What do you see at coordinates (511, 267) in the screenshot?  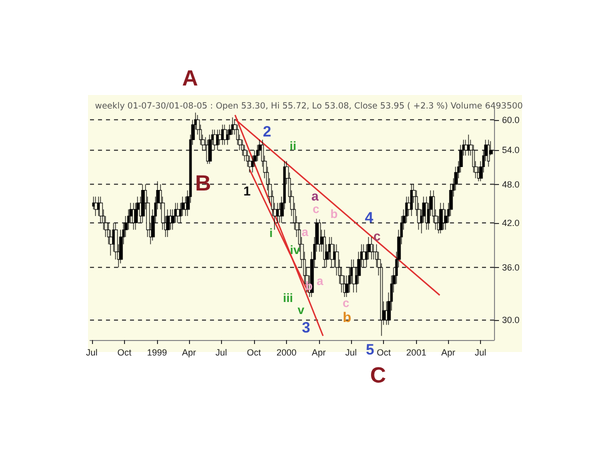 I see `y-tick-label: 36.0` at bounding box center [511, 267].